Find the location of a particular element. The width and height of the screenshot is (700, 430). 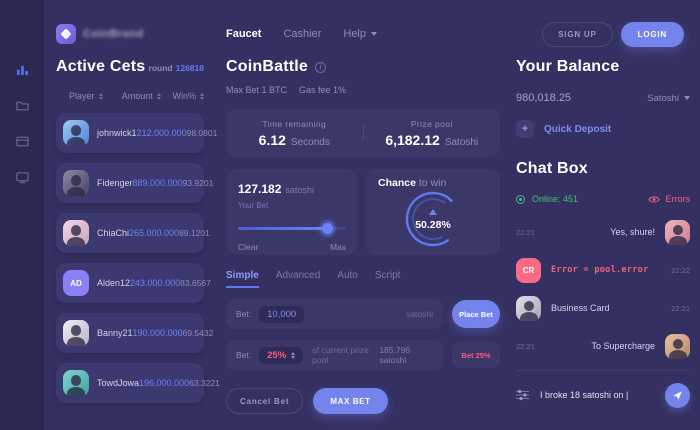

rail-item-files is located at coordinates (22, 105).